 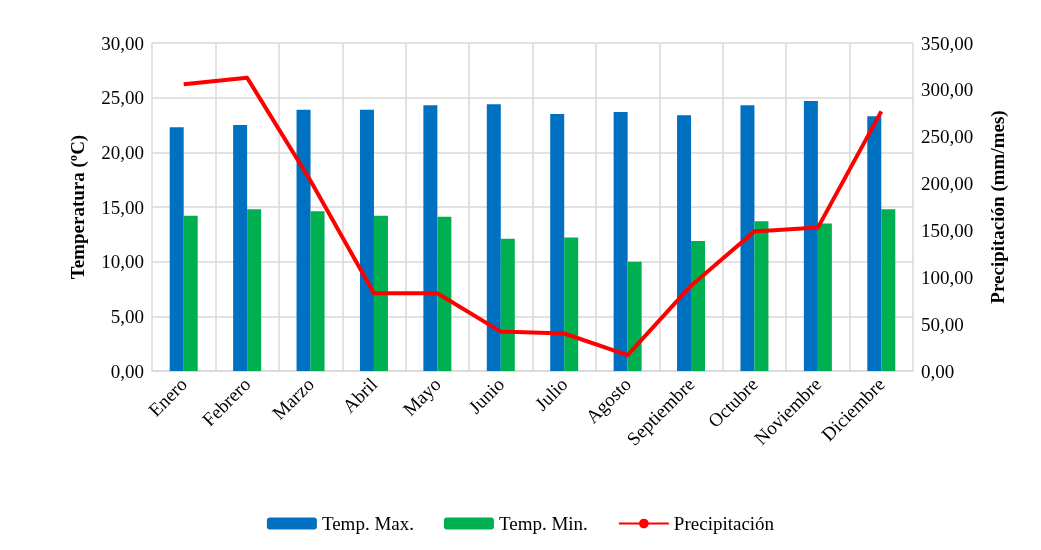 What do you see at coordinates (947, 90) in the screenshot?
I see `y2-tick-label: 300,00` at bounding box center [947, 90].